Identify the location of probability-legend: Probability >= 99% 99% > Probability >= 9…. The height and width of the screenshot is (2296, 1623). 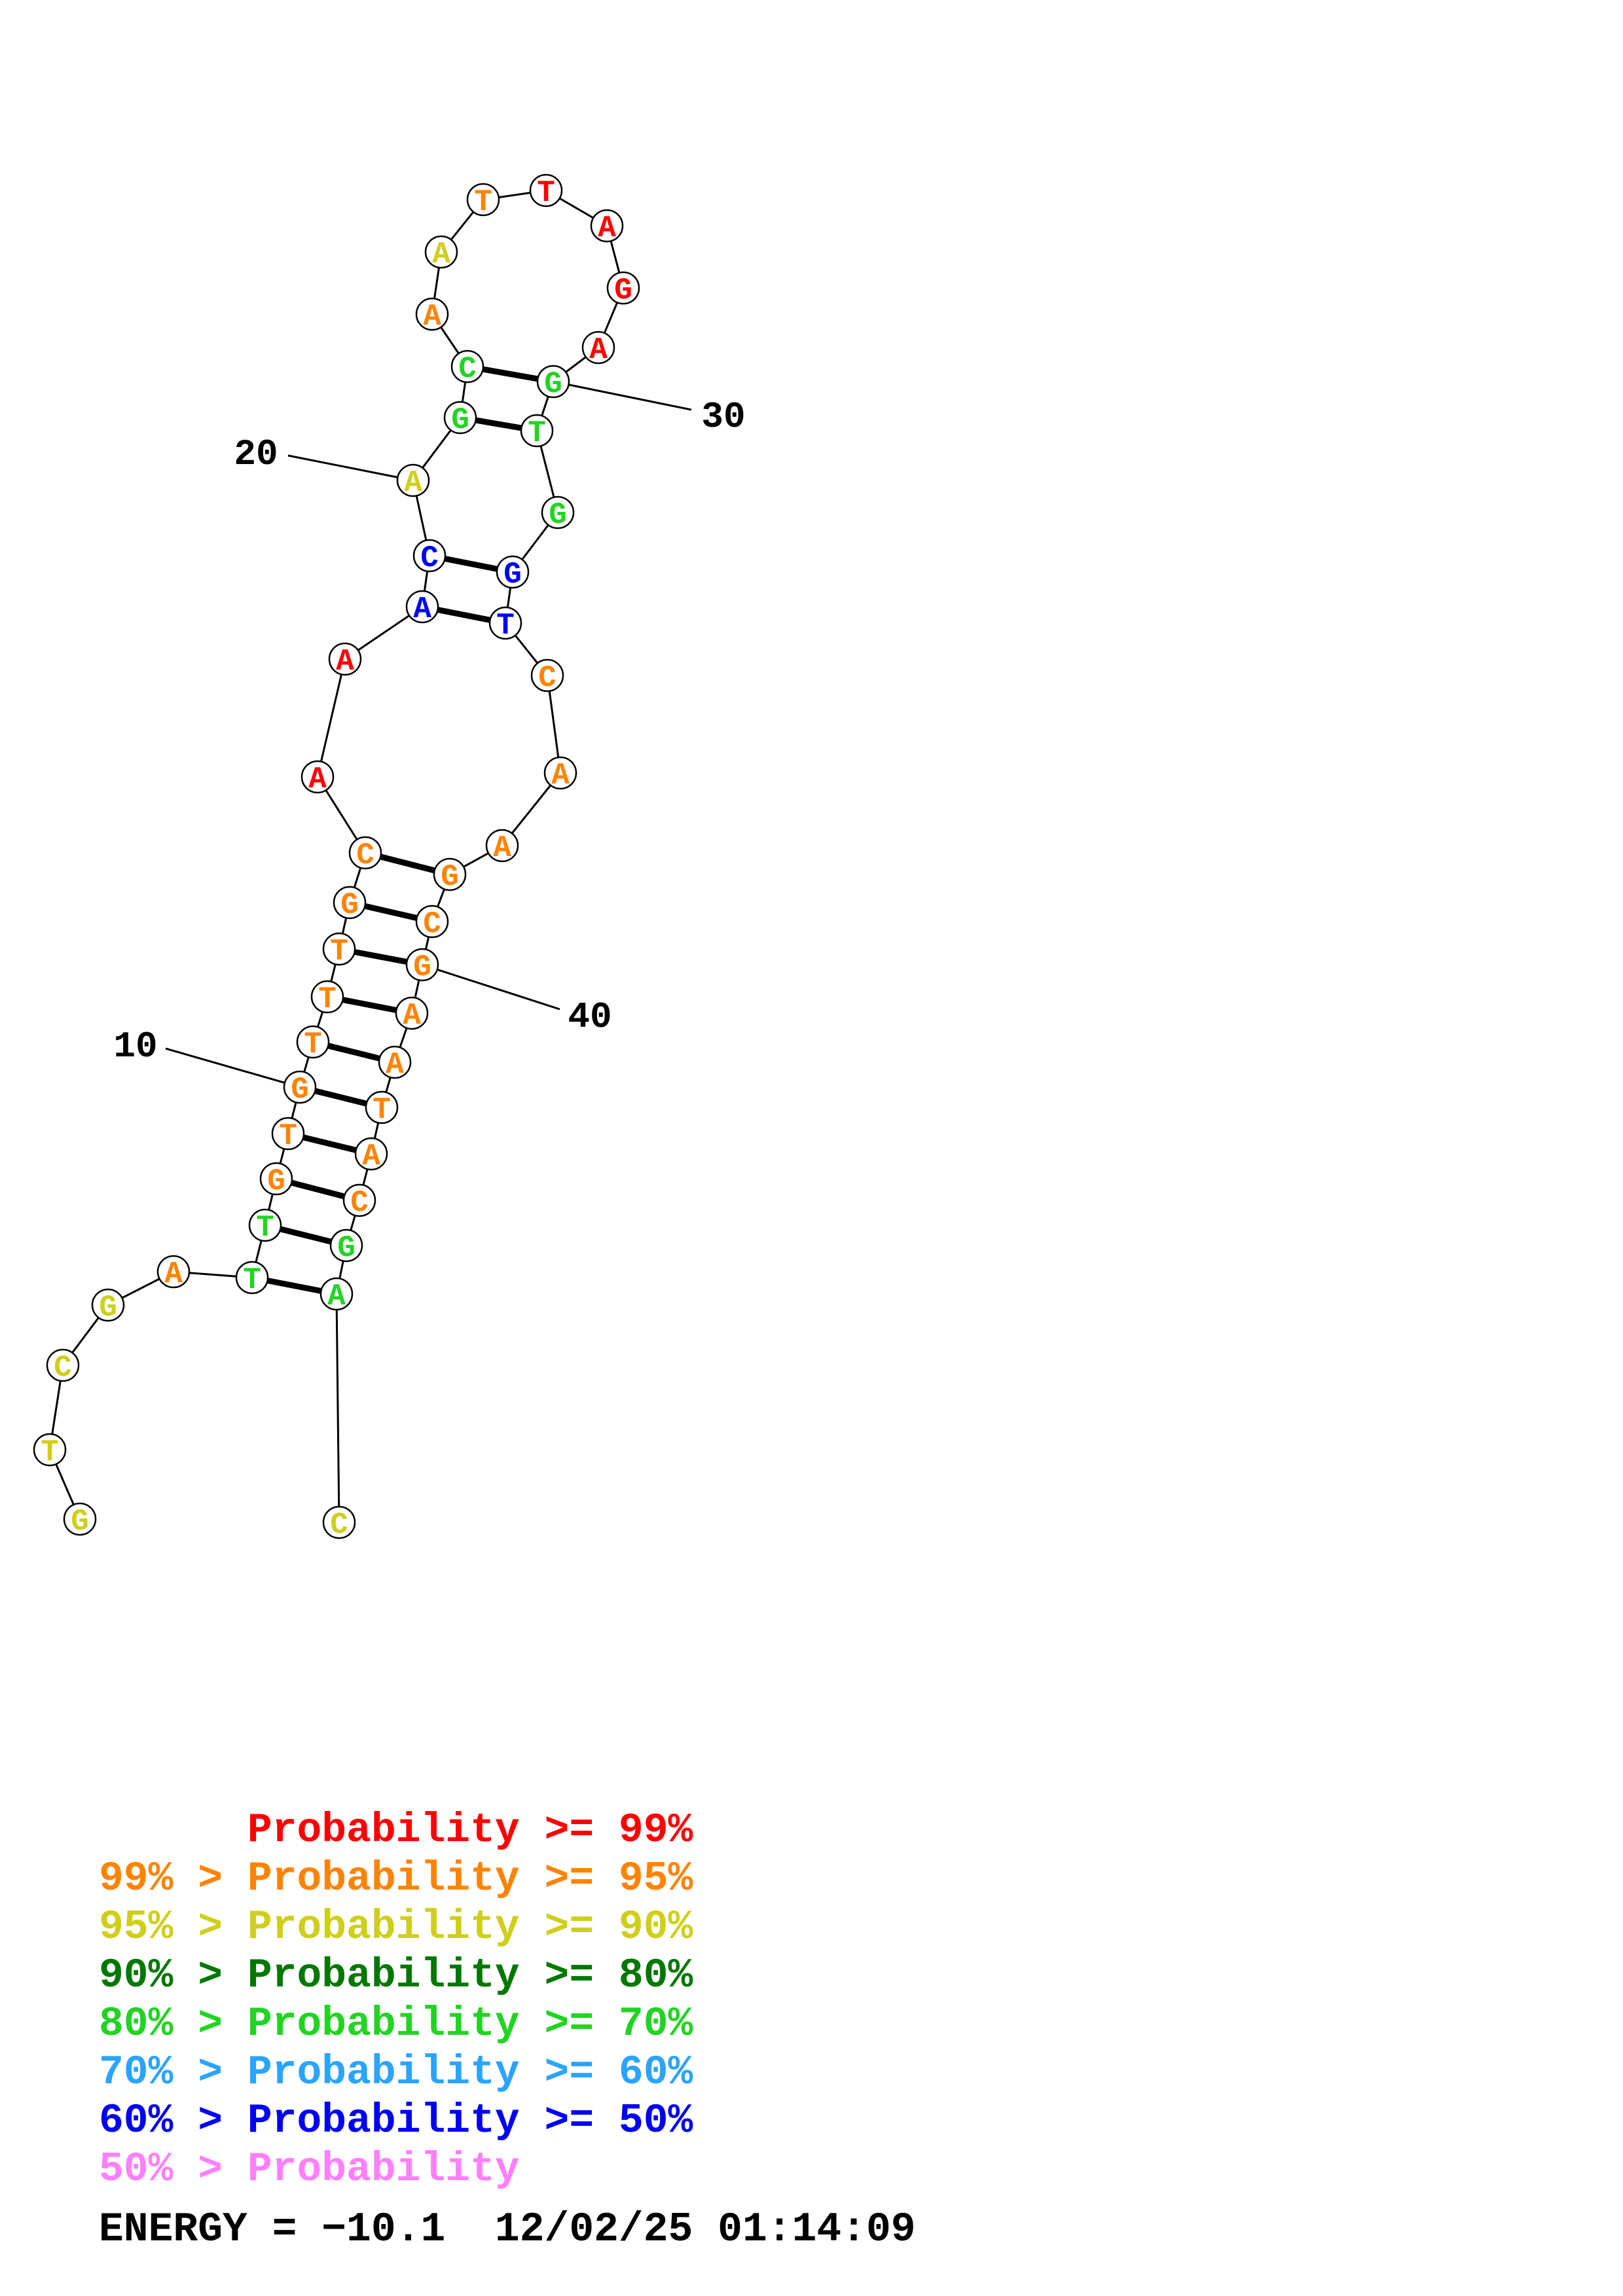
(396, 2000).